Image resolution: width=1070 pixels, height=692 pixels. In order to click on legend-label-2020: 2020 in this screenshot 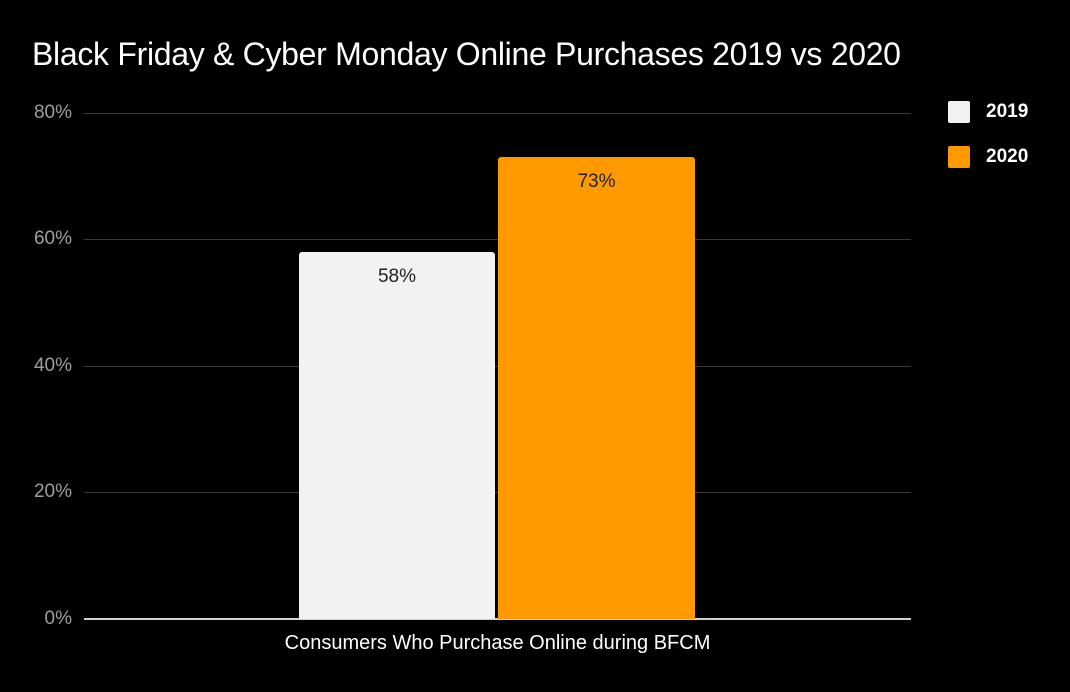, I will do `click(1007, 156)`.